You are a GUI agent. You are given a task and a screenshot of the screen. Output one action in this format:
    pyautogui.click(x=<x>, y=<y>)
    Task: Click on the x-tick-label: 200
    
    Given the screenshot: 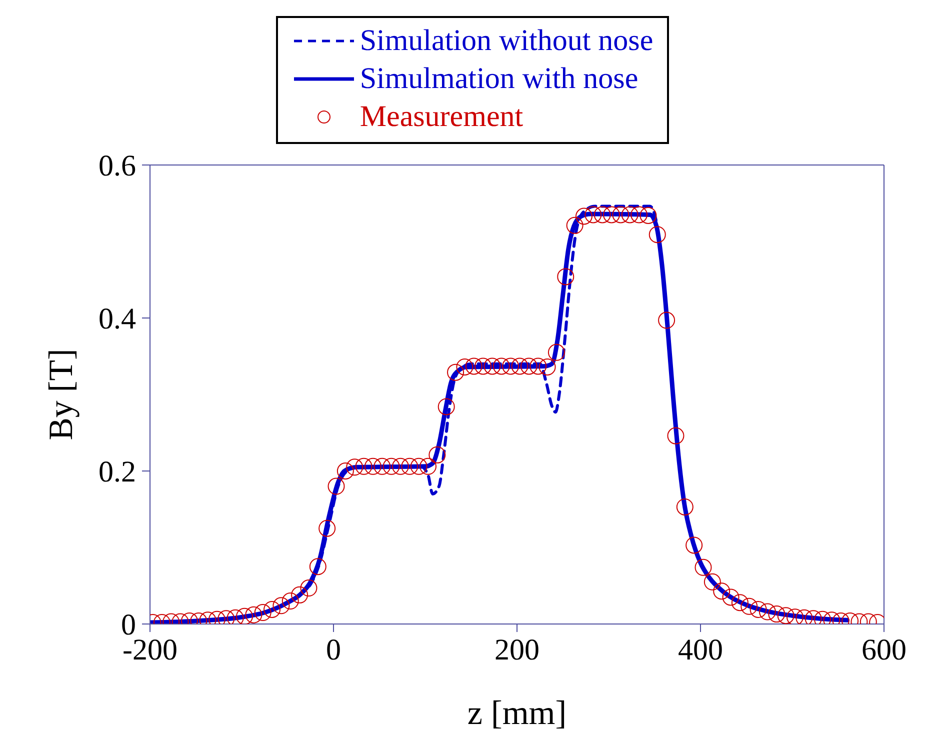 What is the action you would take?
    pyautogui.click(x=517, y=649)
    